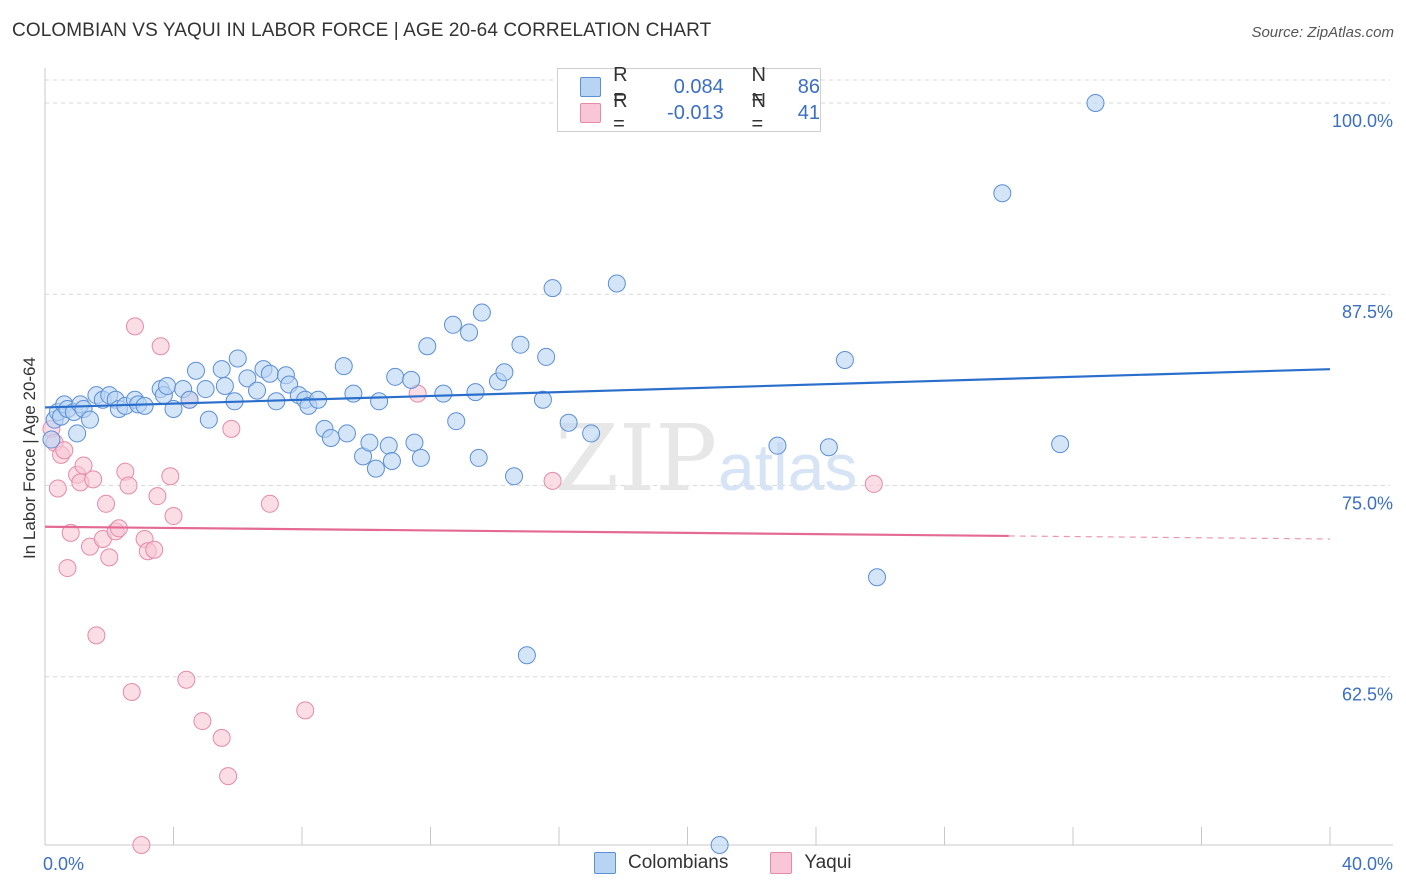 Image resolution: width=1406 pixels, height=892 pixels. I want to click on x-tick-label: 0.0%, so click(63, 864).